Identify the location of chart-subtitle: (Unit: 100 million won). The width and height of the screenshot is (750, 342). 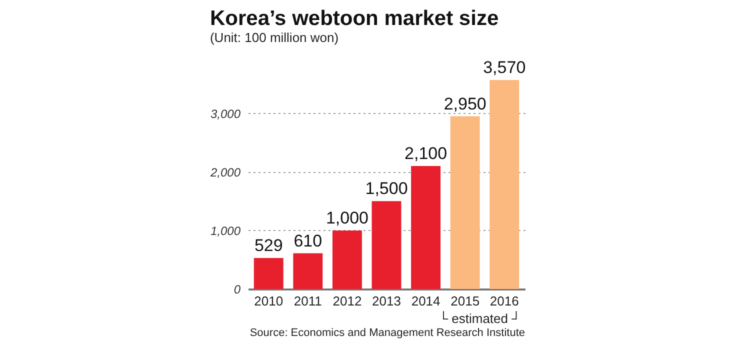
(274, 37).